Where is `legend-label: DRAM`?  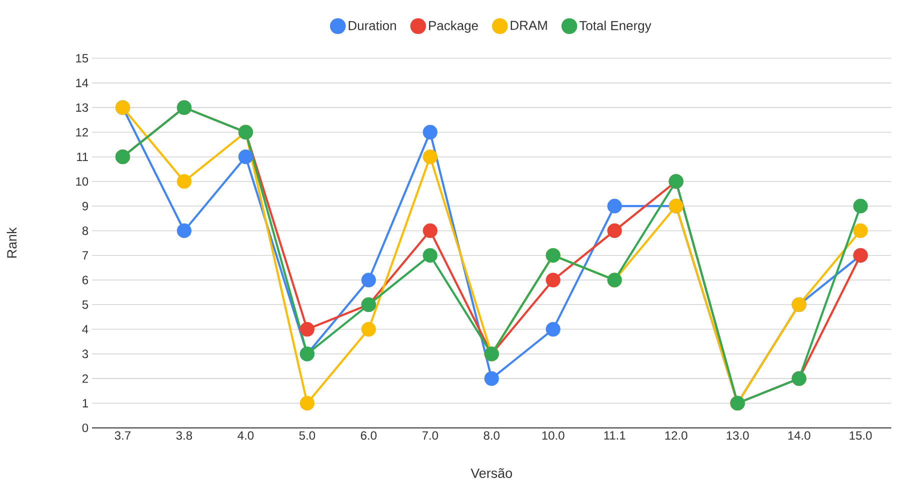
legend-label: DRAM is located at coordinates (528, 25).